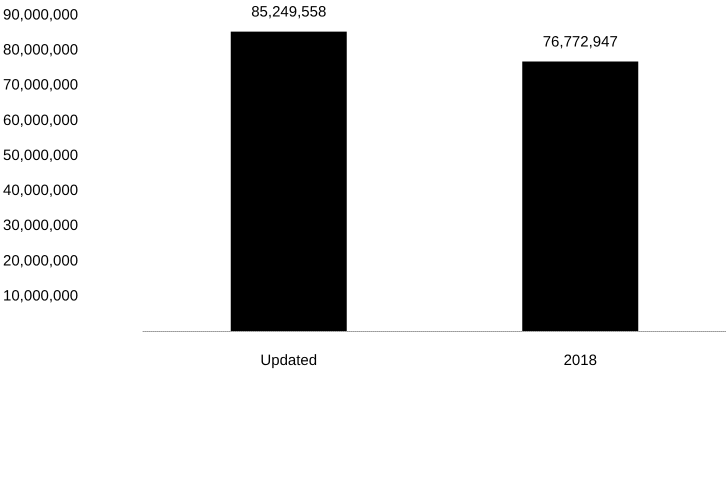  I want to click on y-tick-label: 40,000,000, so click(40, 191).